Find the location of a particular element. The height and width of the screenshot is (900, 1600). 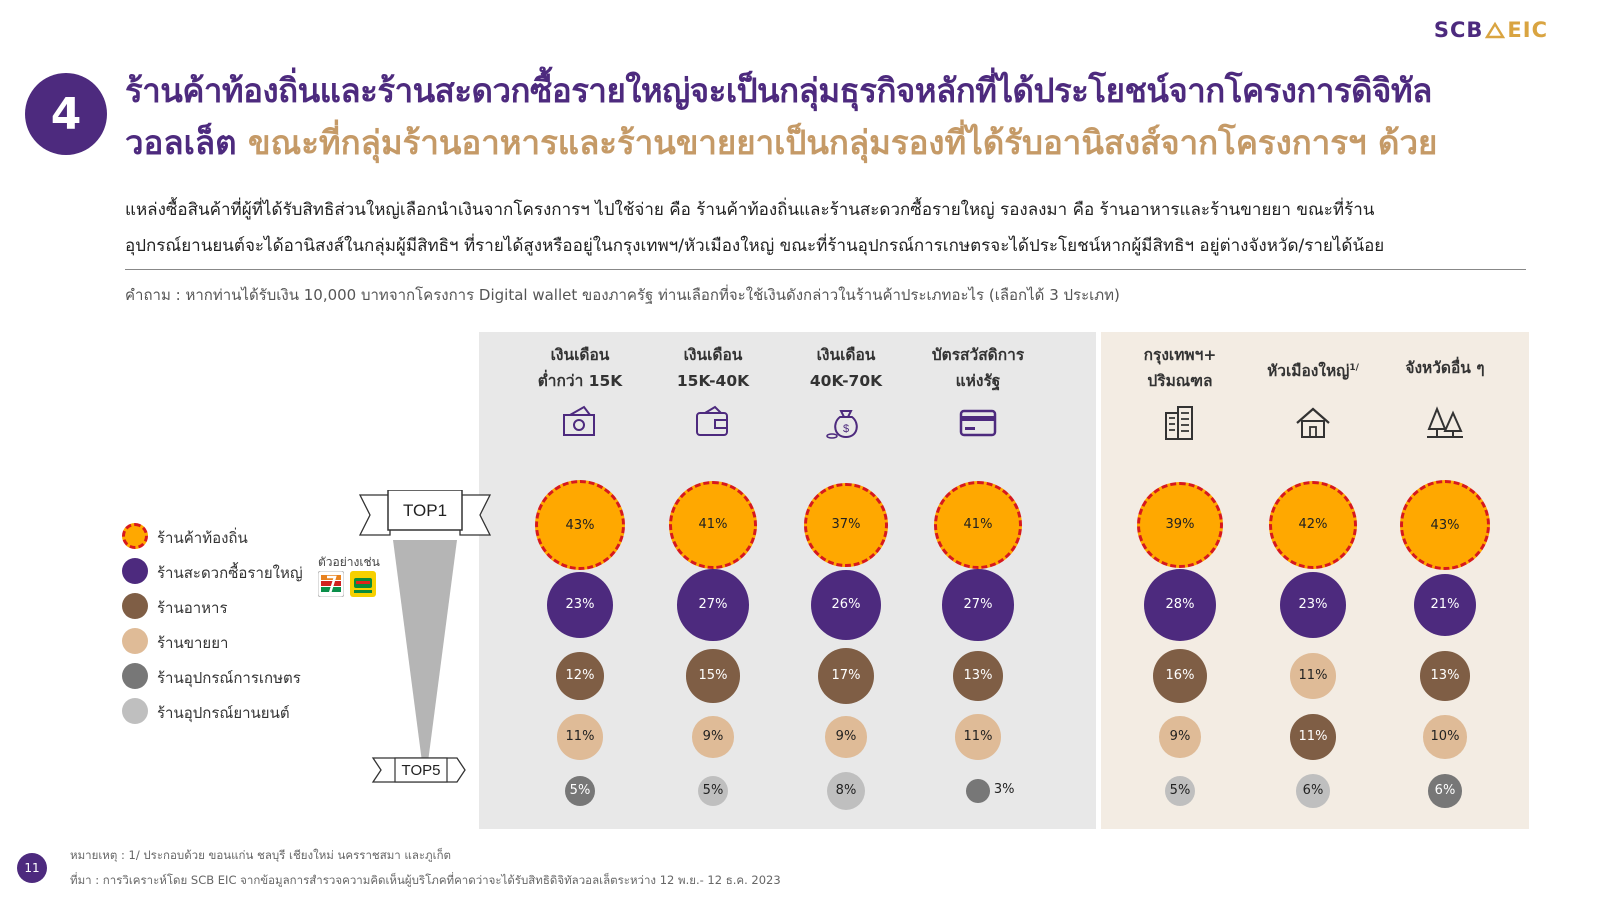

wallet-icon is located at coordinates (712, 420).